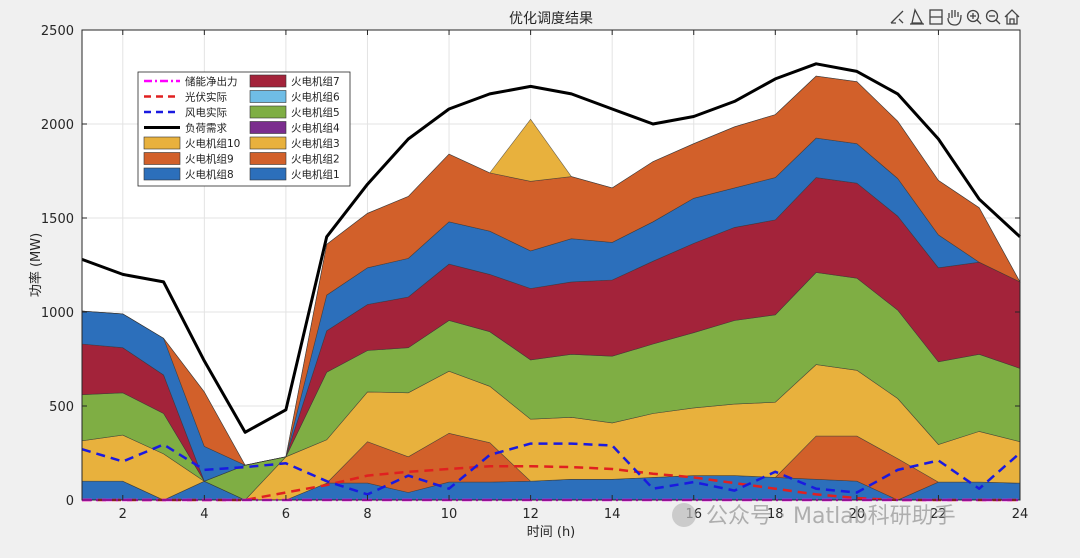 The height and width of the screenshot is (558, 1080). I want to click on legend-label: 火电机组4, so click(315, 128).